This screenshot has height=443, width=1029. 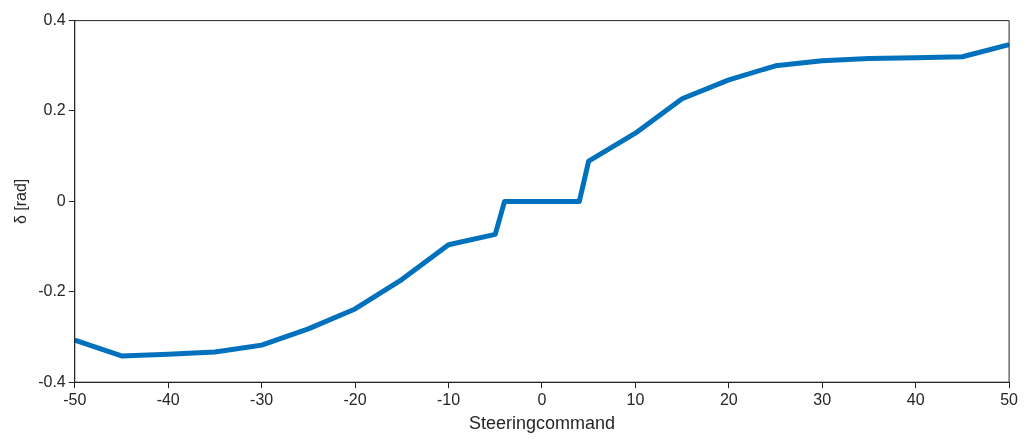 What do you see at coordinates (355, 400) in the screenshot?
I see `x-tick-label: -20` at bounding box center [355, 400].